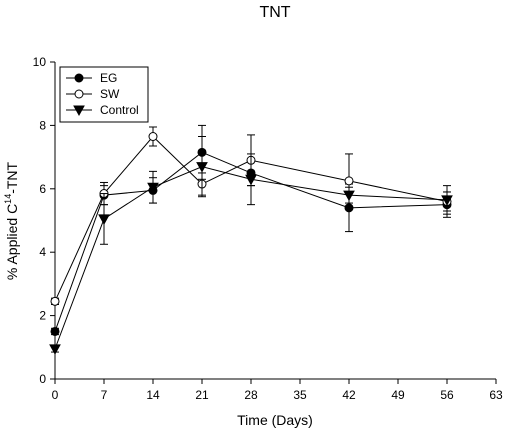 The image size is (505, 433). I want to click on y-tick-label: 0, so click(42, 379).